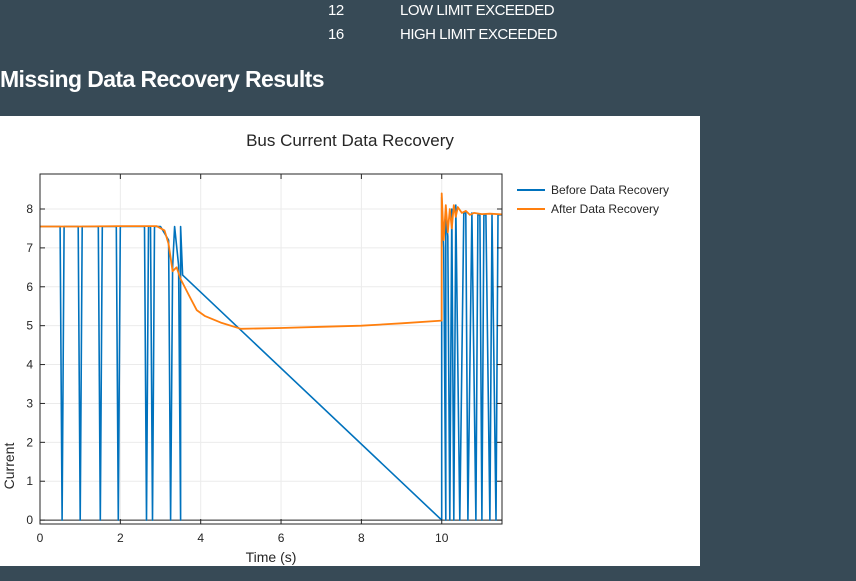 This screenshot has width=856, height=581. What do you see at coordinates (281, 538) in the screenshot?
I see `x-tick-label: 6` at bounding box center [281, 538].